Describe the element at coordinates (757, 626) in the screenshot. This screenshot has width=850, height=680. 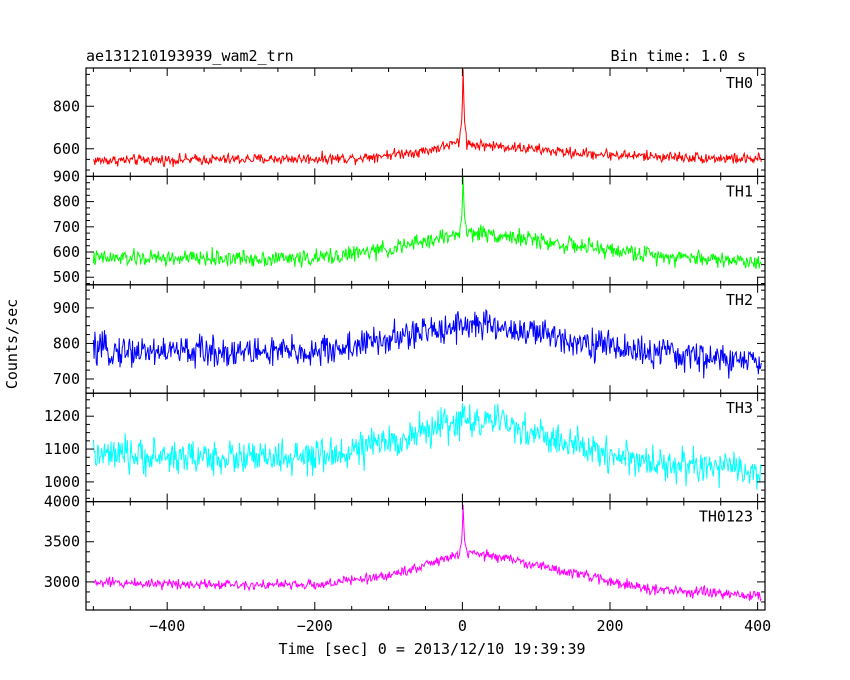
I see `x-tick-label: 400` at that location.